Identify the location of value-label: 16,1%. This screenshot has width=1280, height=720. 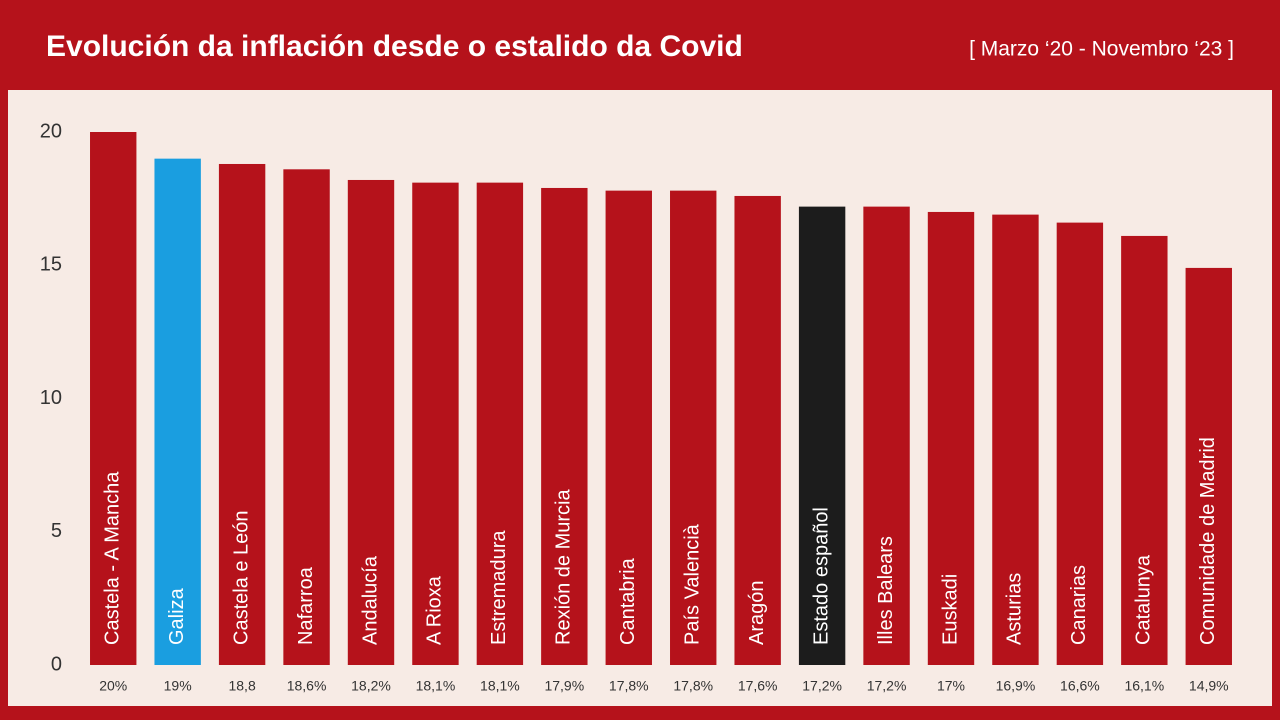
(1144, 686).